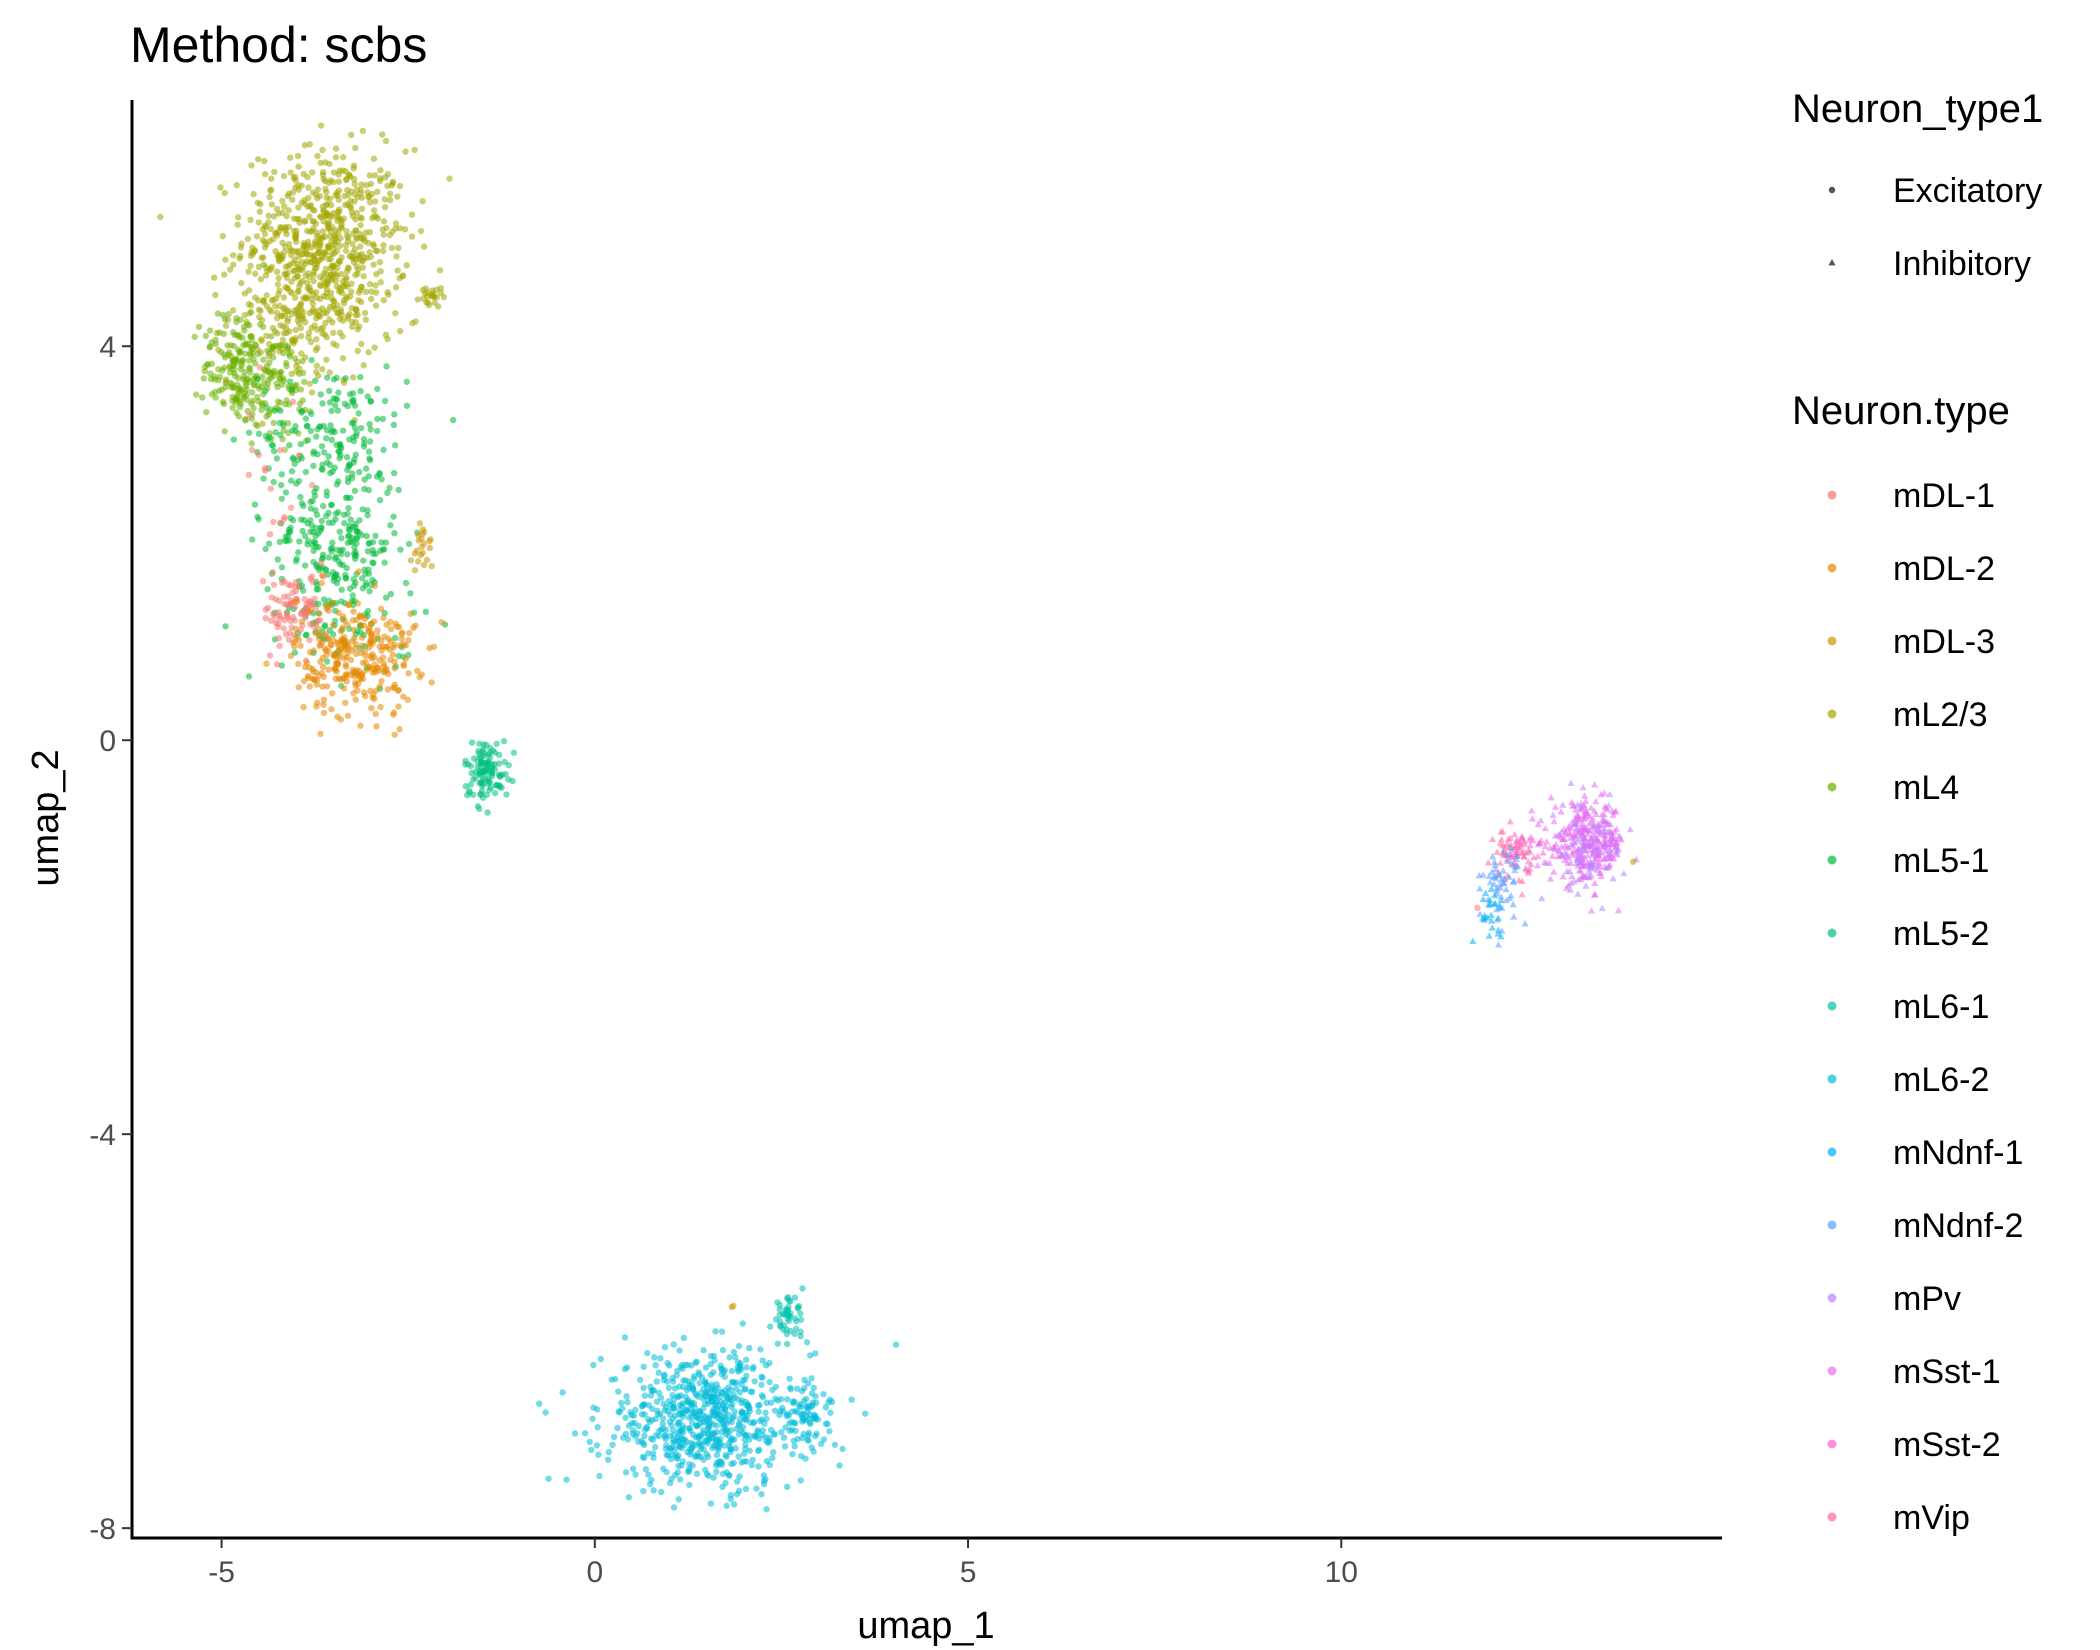  I want to click on color-legend-label: mVip, so click(1931, 1518).